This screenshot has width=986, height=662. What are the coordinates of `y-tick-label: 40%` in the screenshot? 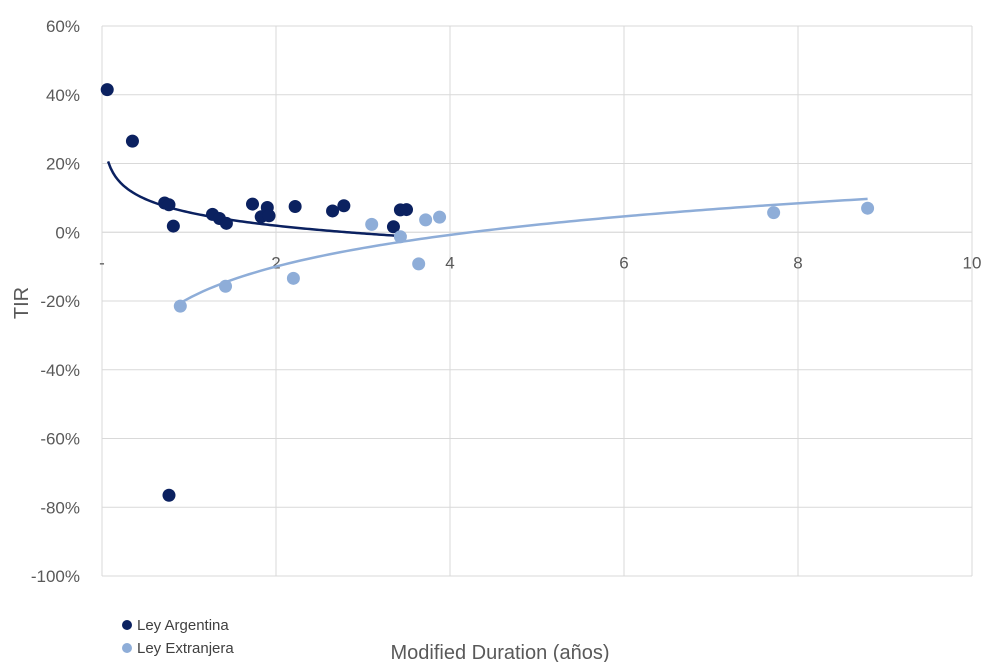 It's located at (63, 95).